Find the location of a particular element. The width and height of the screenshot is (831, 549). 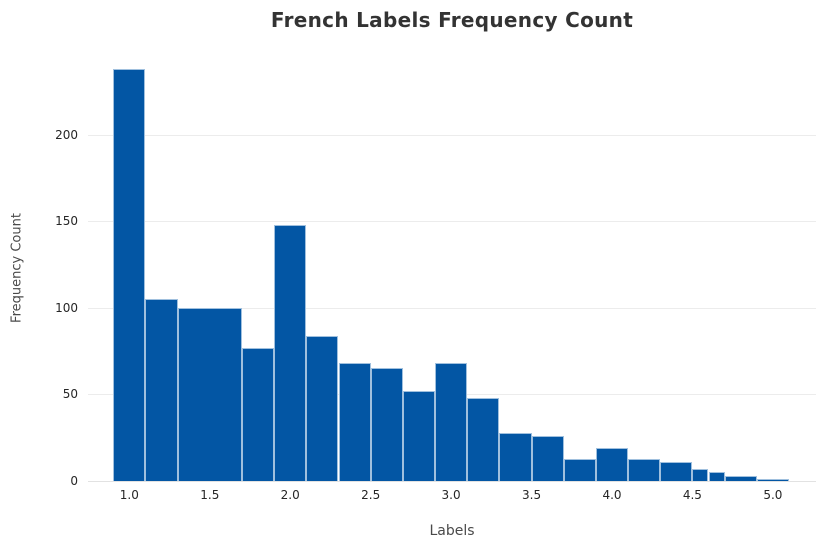

x-tick-label: 1.5 is located at coordinates (210, 495).